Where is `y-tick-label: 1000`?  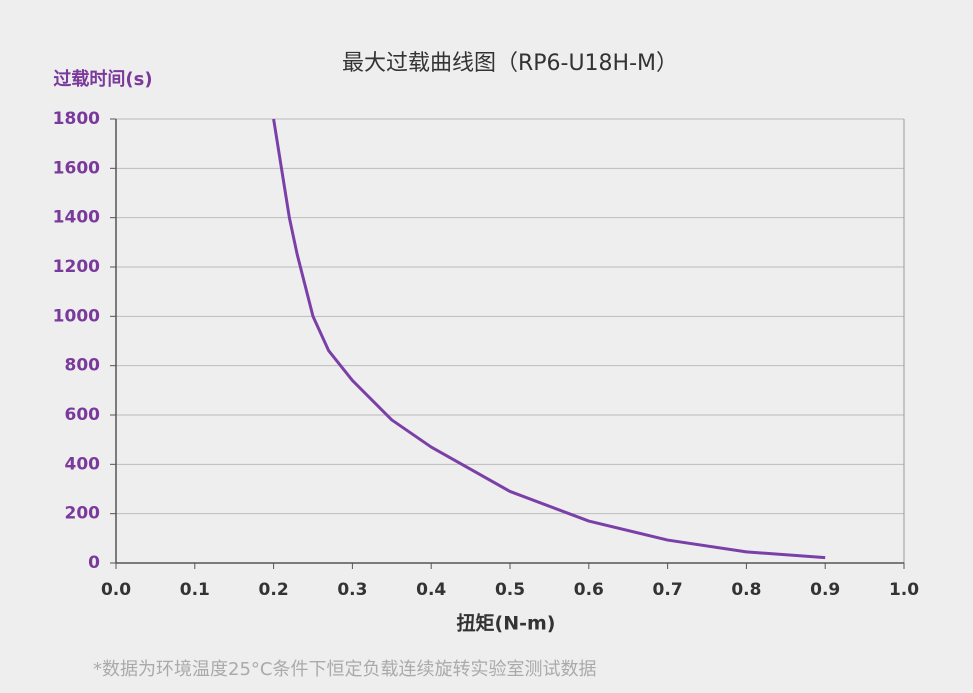 y-tick-label: 1000 is located at coordinates (76, 316).